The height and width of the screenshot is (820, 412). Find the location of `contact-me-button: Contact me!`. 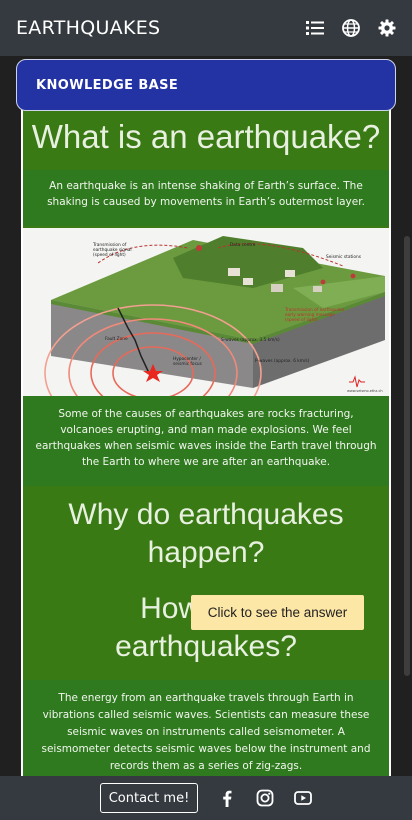

contact-me-button: Contact me! is located at coordinates (149, 798).